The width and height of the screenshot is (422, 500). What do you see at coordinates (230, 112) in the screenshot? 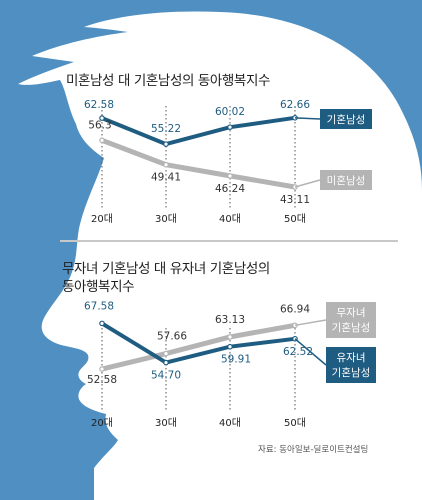
I see `data-label: 60.02` at bounding box center [230, 112].